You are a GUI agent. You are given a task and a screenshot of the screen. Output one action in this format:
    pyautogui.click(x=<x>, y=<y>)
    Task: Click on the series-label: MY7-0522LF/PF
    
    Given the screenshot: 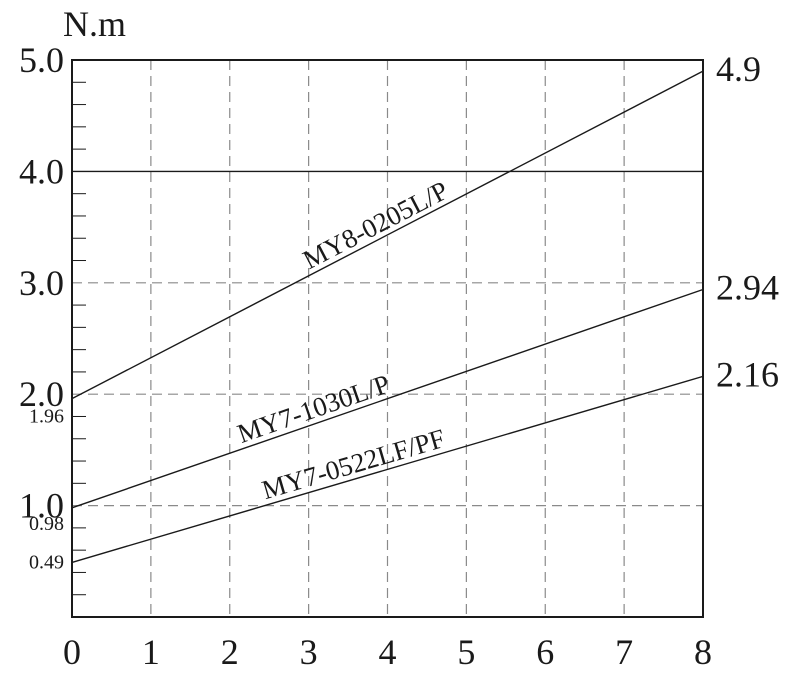 What is the action you would take?
    pyautogui.click(x=353, y=464)
    